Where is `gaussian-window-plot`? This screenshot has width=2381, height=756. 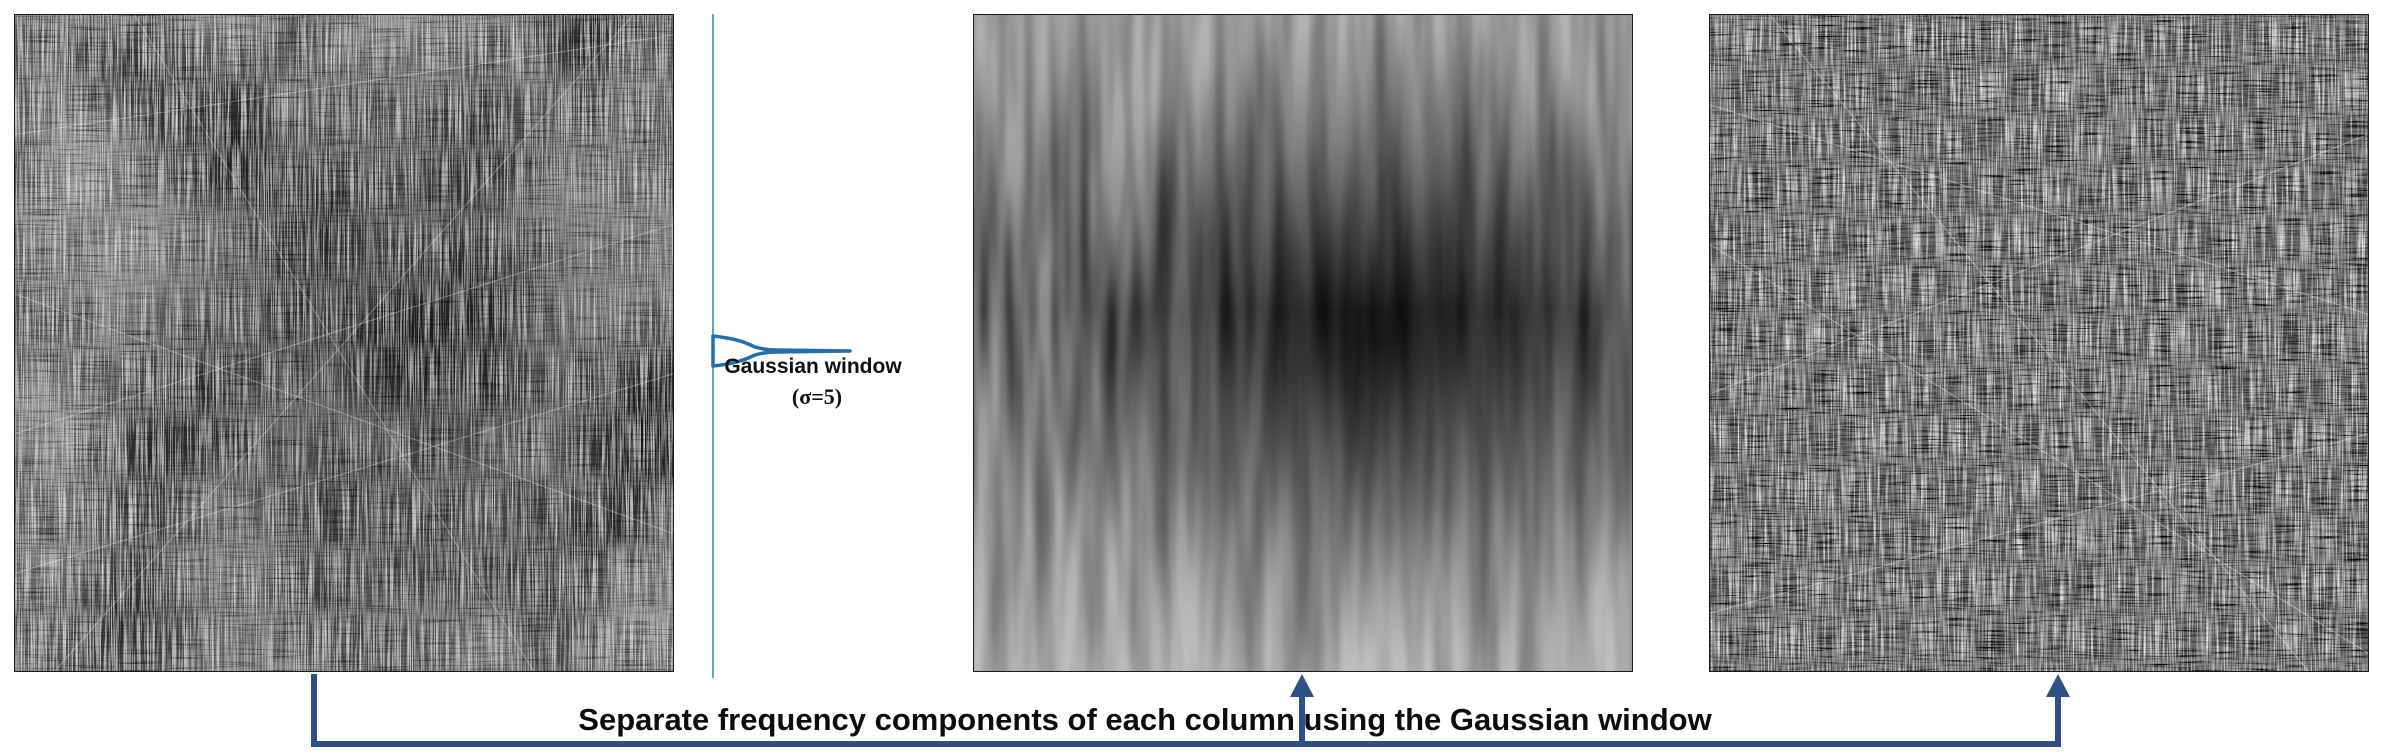 gaussian-window-plot is located at coordinates (781, 346).